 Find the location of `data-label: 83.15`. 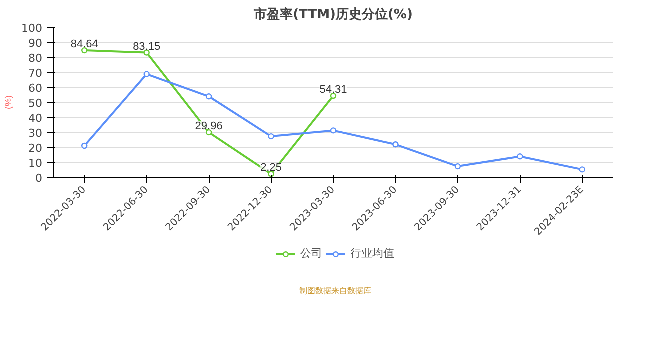

data-label: 83.15 is located at coordinates (147, 46).